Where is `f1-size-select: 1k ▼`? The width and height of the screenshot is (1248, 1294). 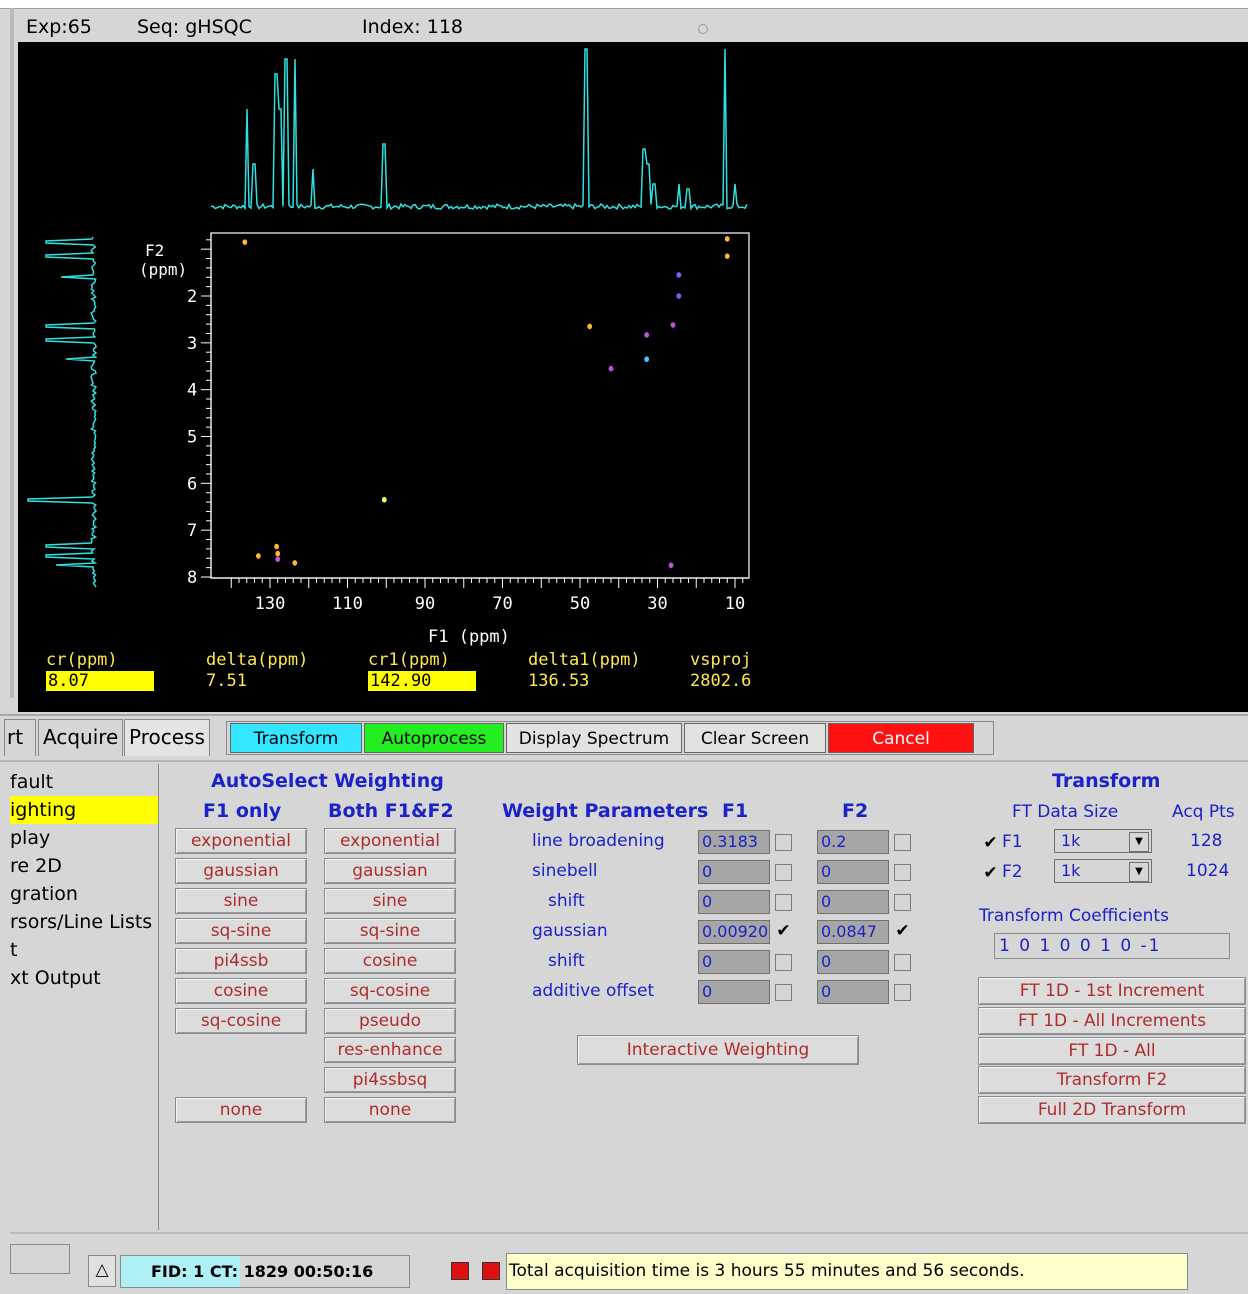 f1-size-select: 1k ▼ is located at coordinates (1103, 841).